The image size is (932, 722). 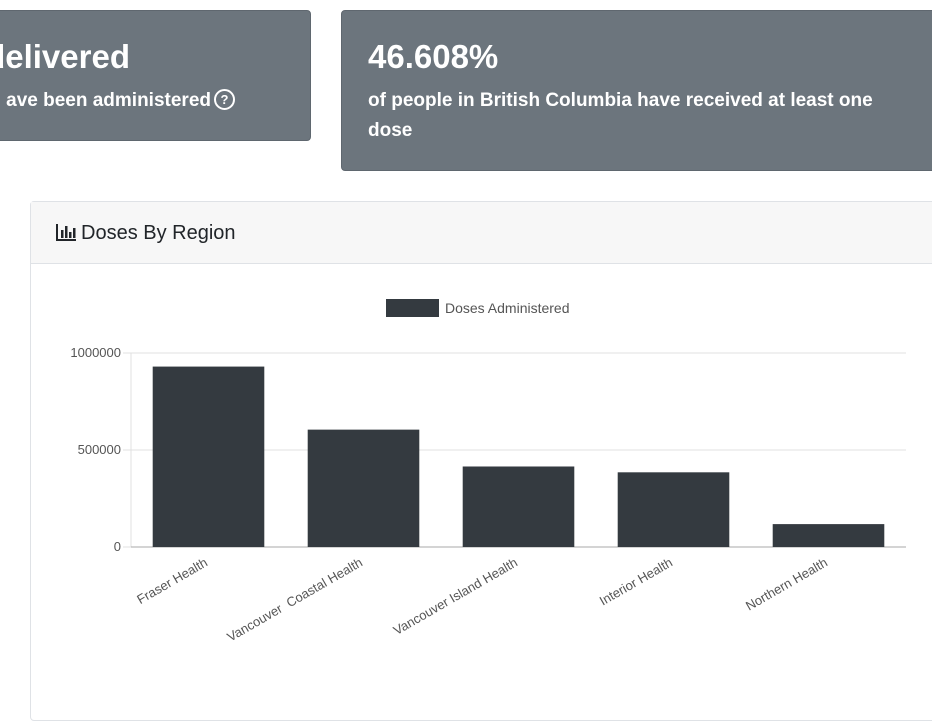 What do you see at coordinates (66, 232) in the screenshot?
I see `bar-chart-icon` at bounding box center [66, 232].